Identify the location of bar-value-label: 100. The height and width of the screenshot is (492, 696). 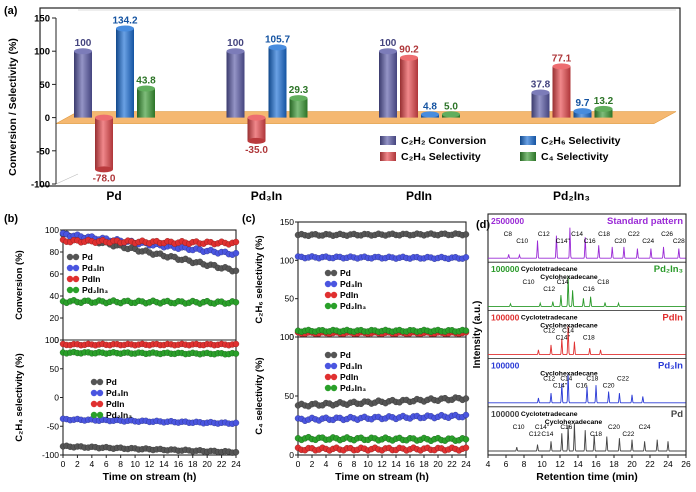
(388, 43).